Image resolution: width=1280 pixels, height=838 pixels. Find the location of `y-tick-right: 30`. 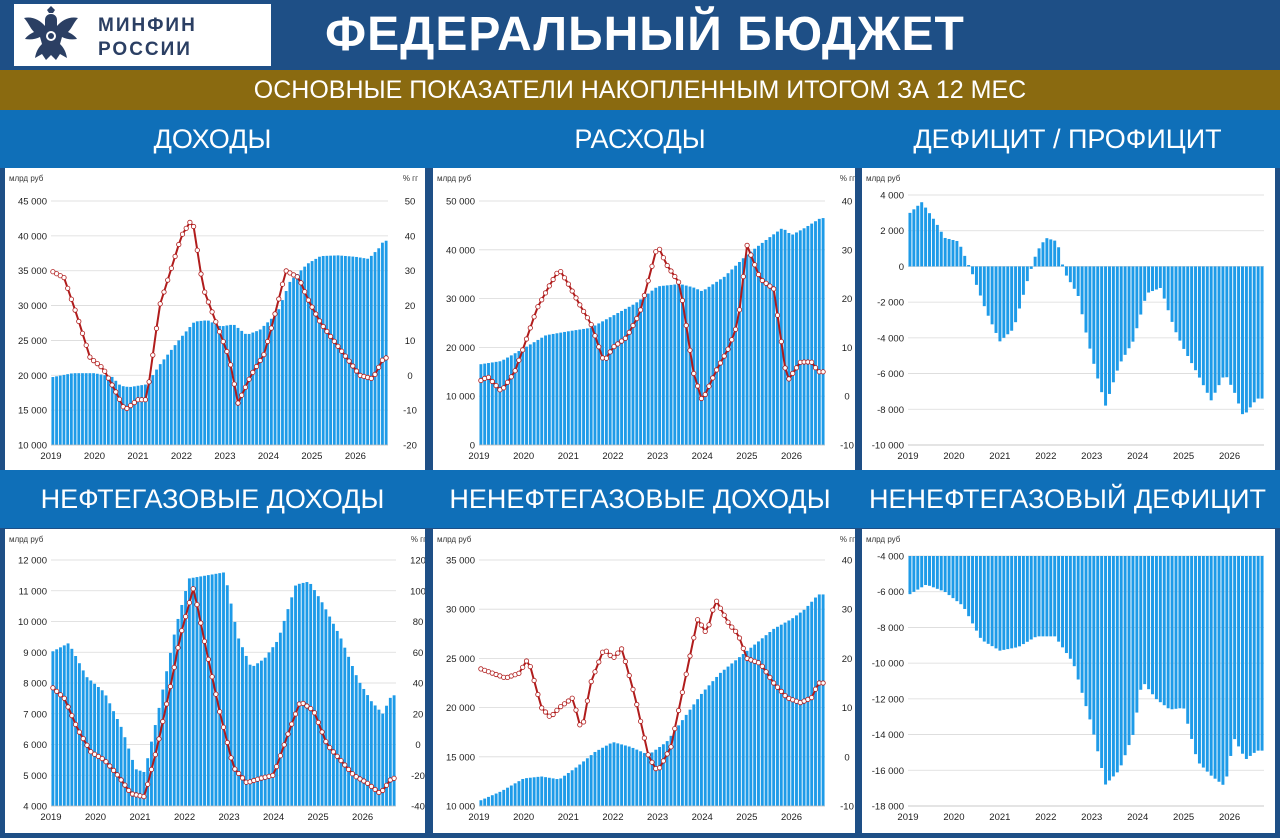

y-tick-right: 30 is located at coordinates (847, 250).